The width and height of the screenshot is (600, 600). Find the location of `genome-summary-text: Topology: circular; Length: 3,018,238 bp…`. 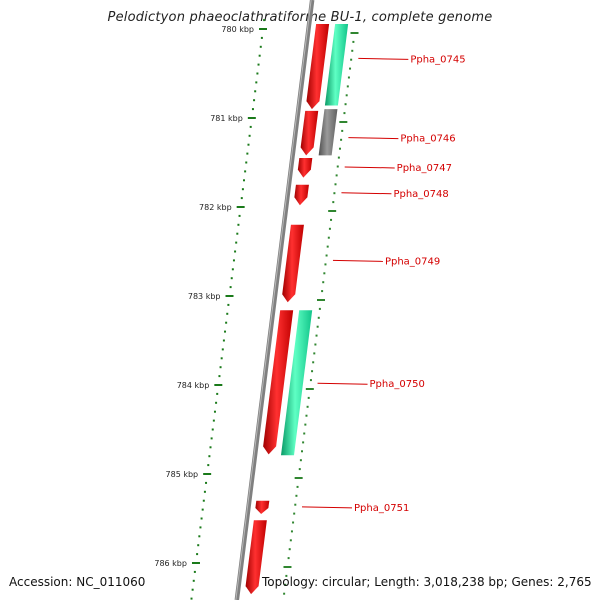

genome-summary-text: Topology: circular; Length: 3,018,238 bp… is located at coordinates (427, 582).